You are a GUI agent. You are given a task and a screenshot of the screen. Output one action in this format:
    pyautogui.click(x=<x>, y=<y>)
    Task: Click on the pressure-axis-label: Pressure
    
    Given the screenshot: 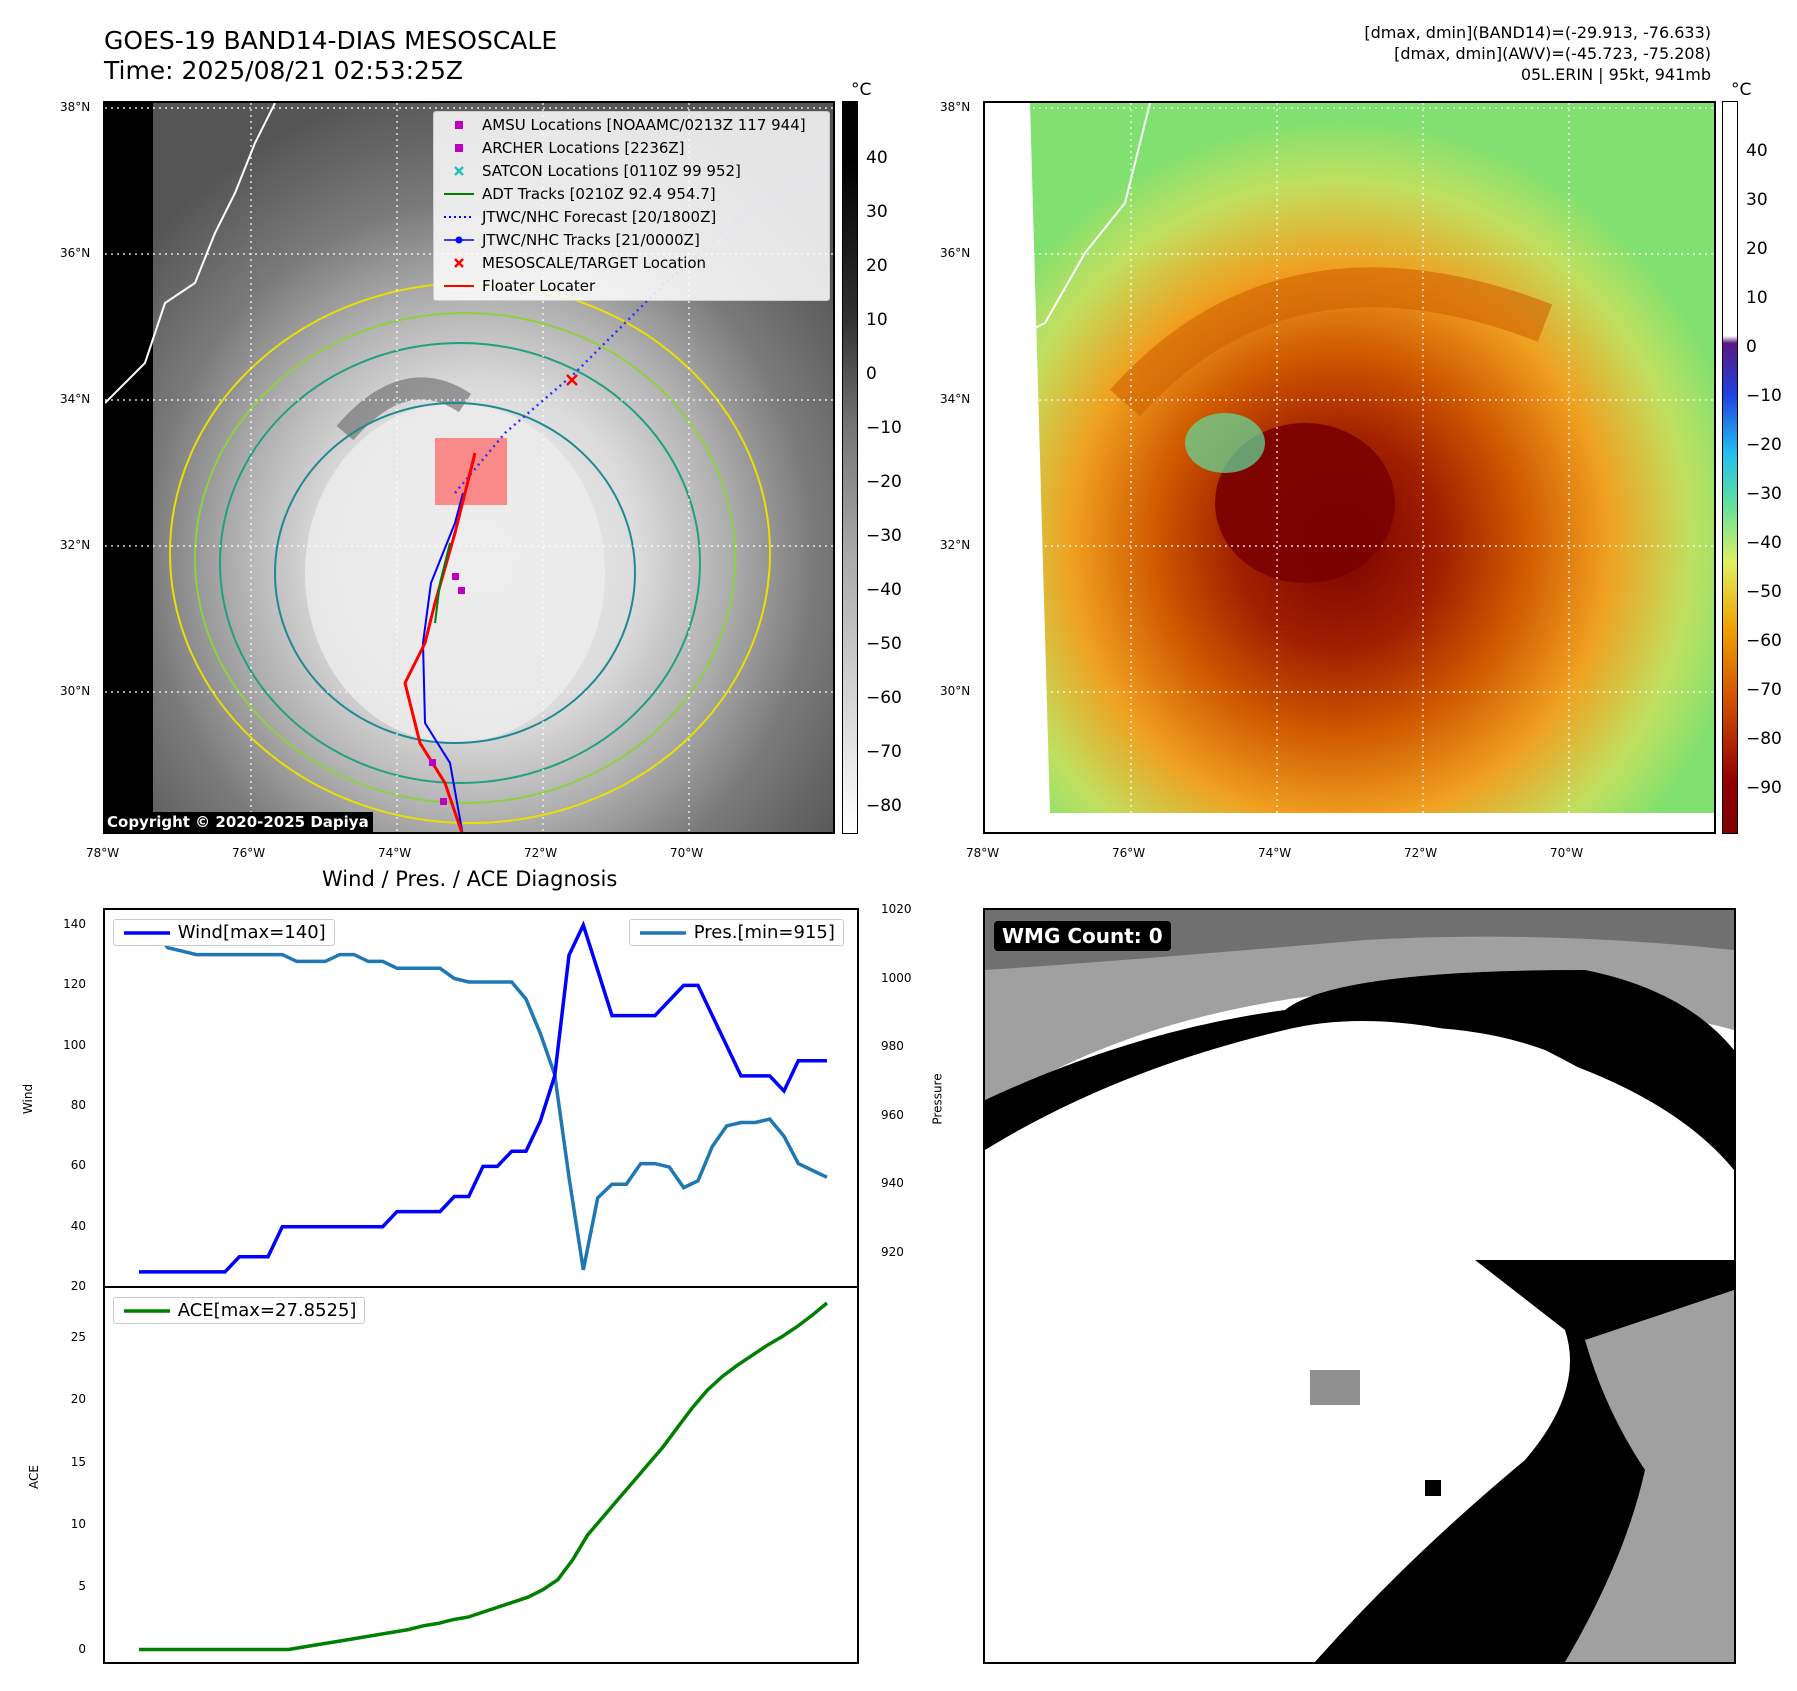 What is the action you would take?
    pyautogui.click(x=937, y=1099)
    